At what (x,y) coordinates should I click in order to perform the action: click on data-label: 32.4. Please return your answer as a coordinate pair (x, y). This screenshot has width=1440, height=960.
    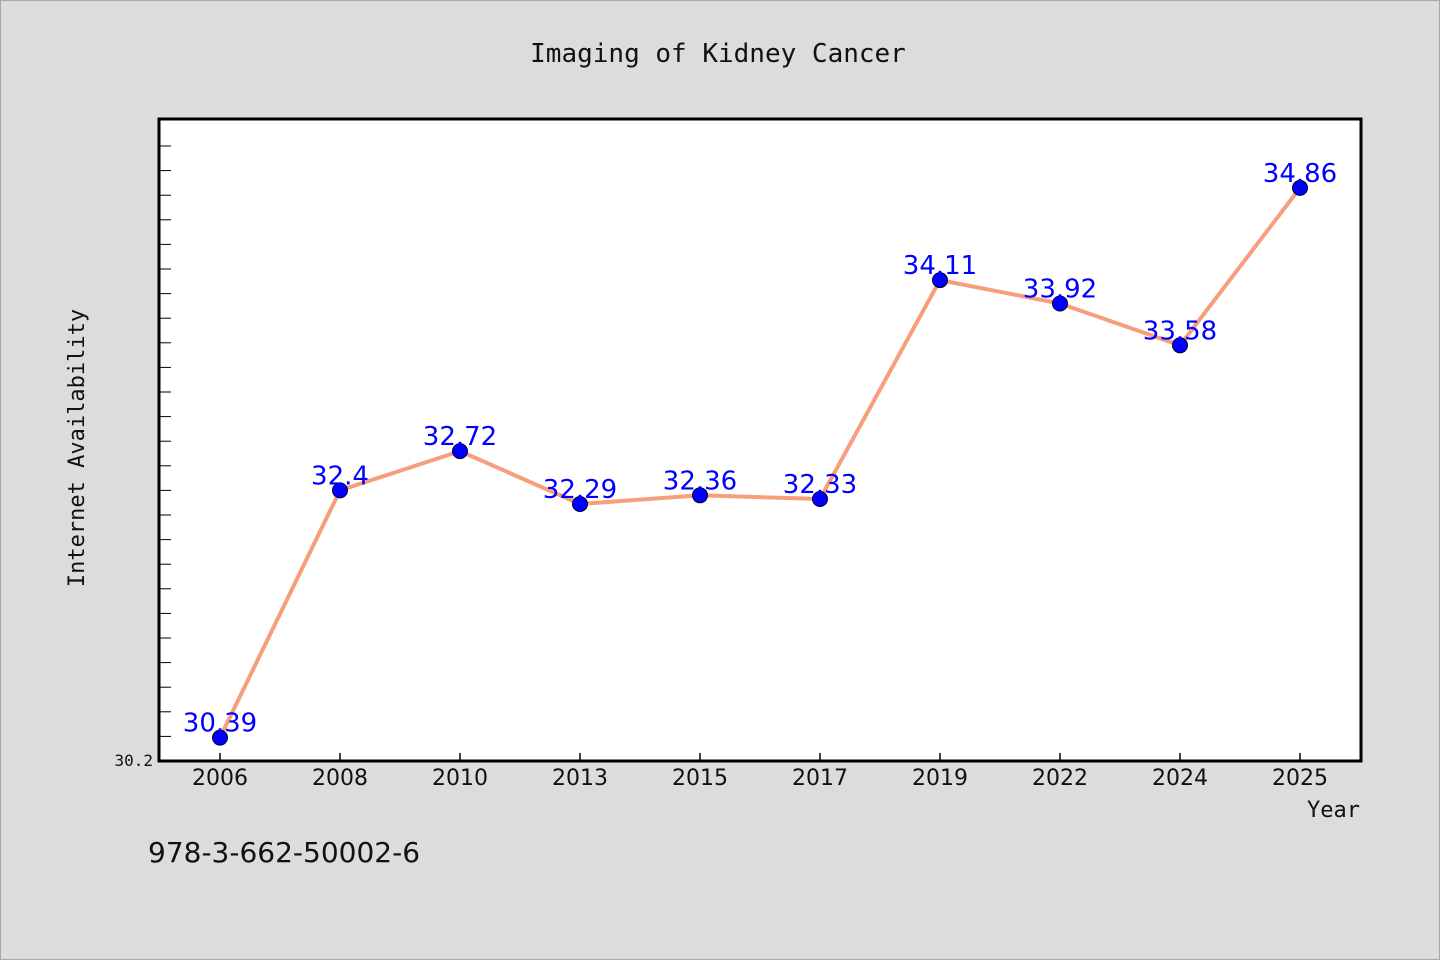
    Looking at the image, I should click on (340, 476).